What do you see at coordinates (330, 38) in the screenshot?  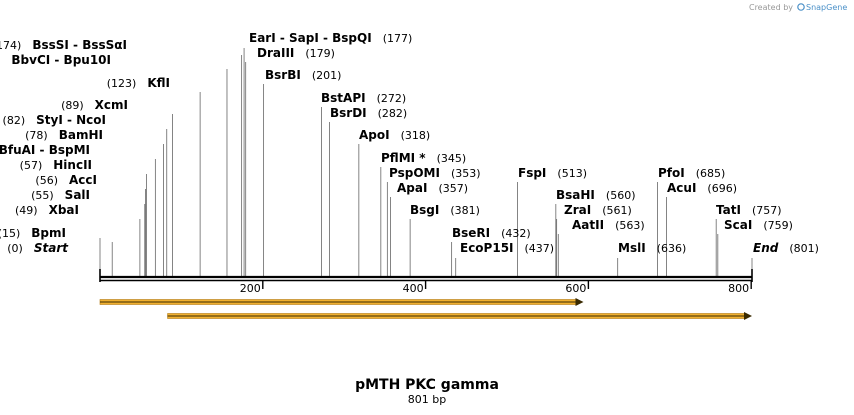 I see `site-label-13: EarI - SapI - BspQI (177)` at bounding box center [330, 38].